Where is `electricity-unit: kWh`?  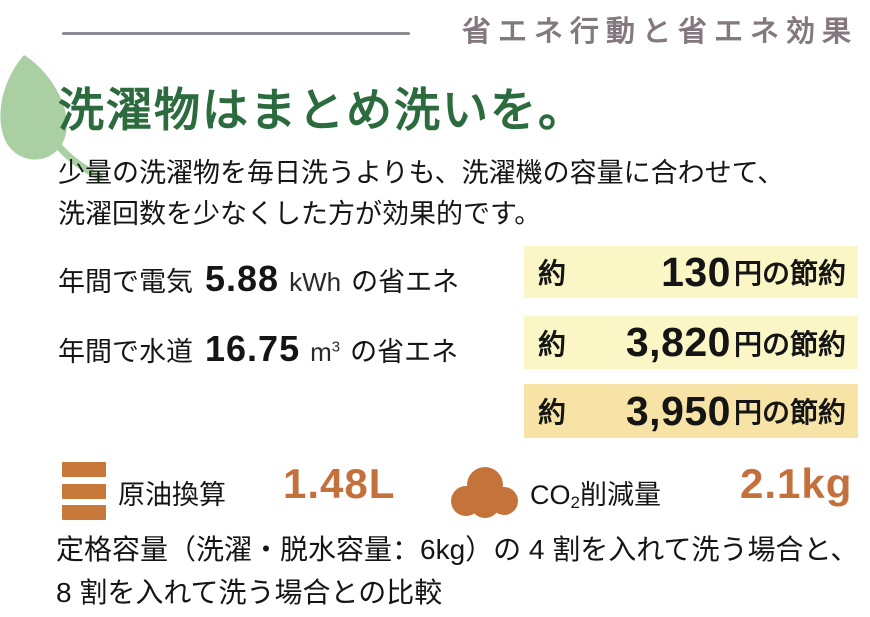
electricity-unit: kWh is located at coordinates (315, 282).